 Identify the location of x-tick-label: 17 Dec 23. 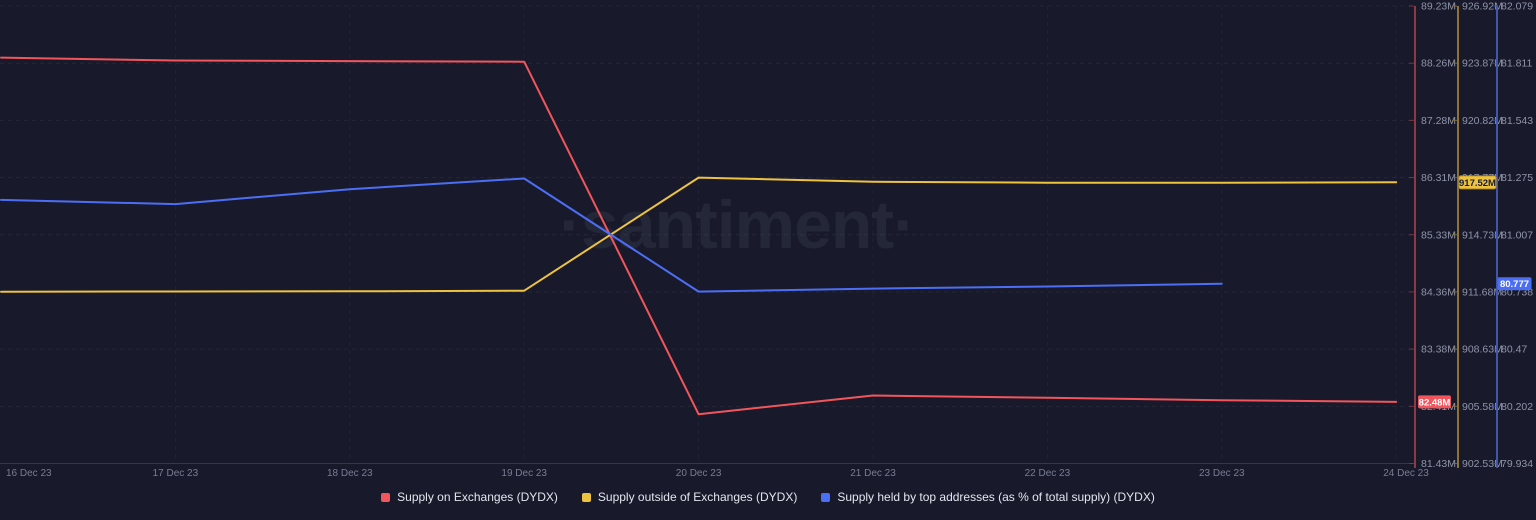
(176, 473).